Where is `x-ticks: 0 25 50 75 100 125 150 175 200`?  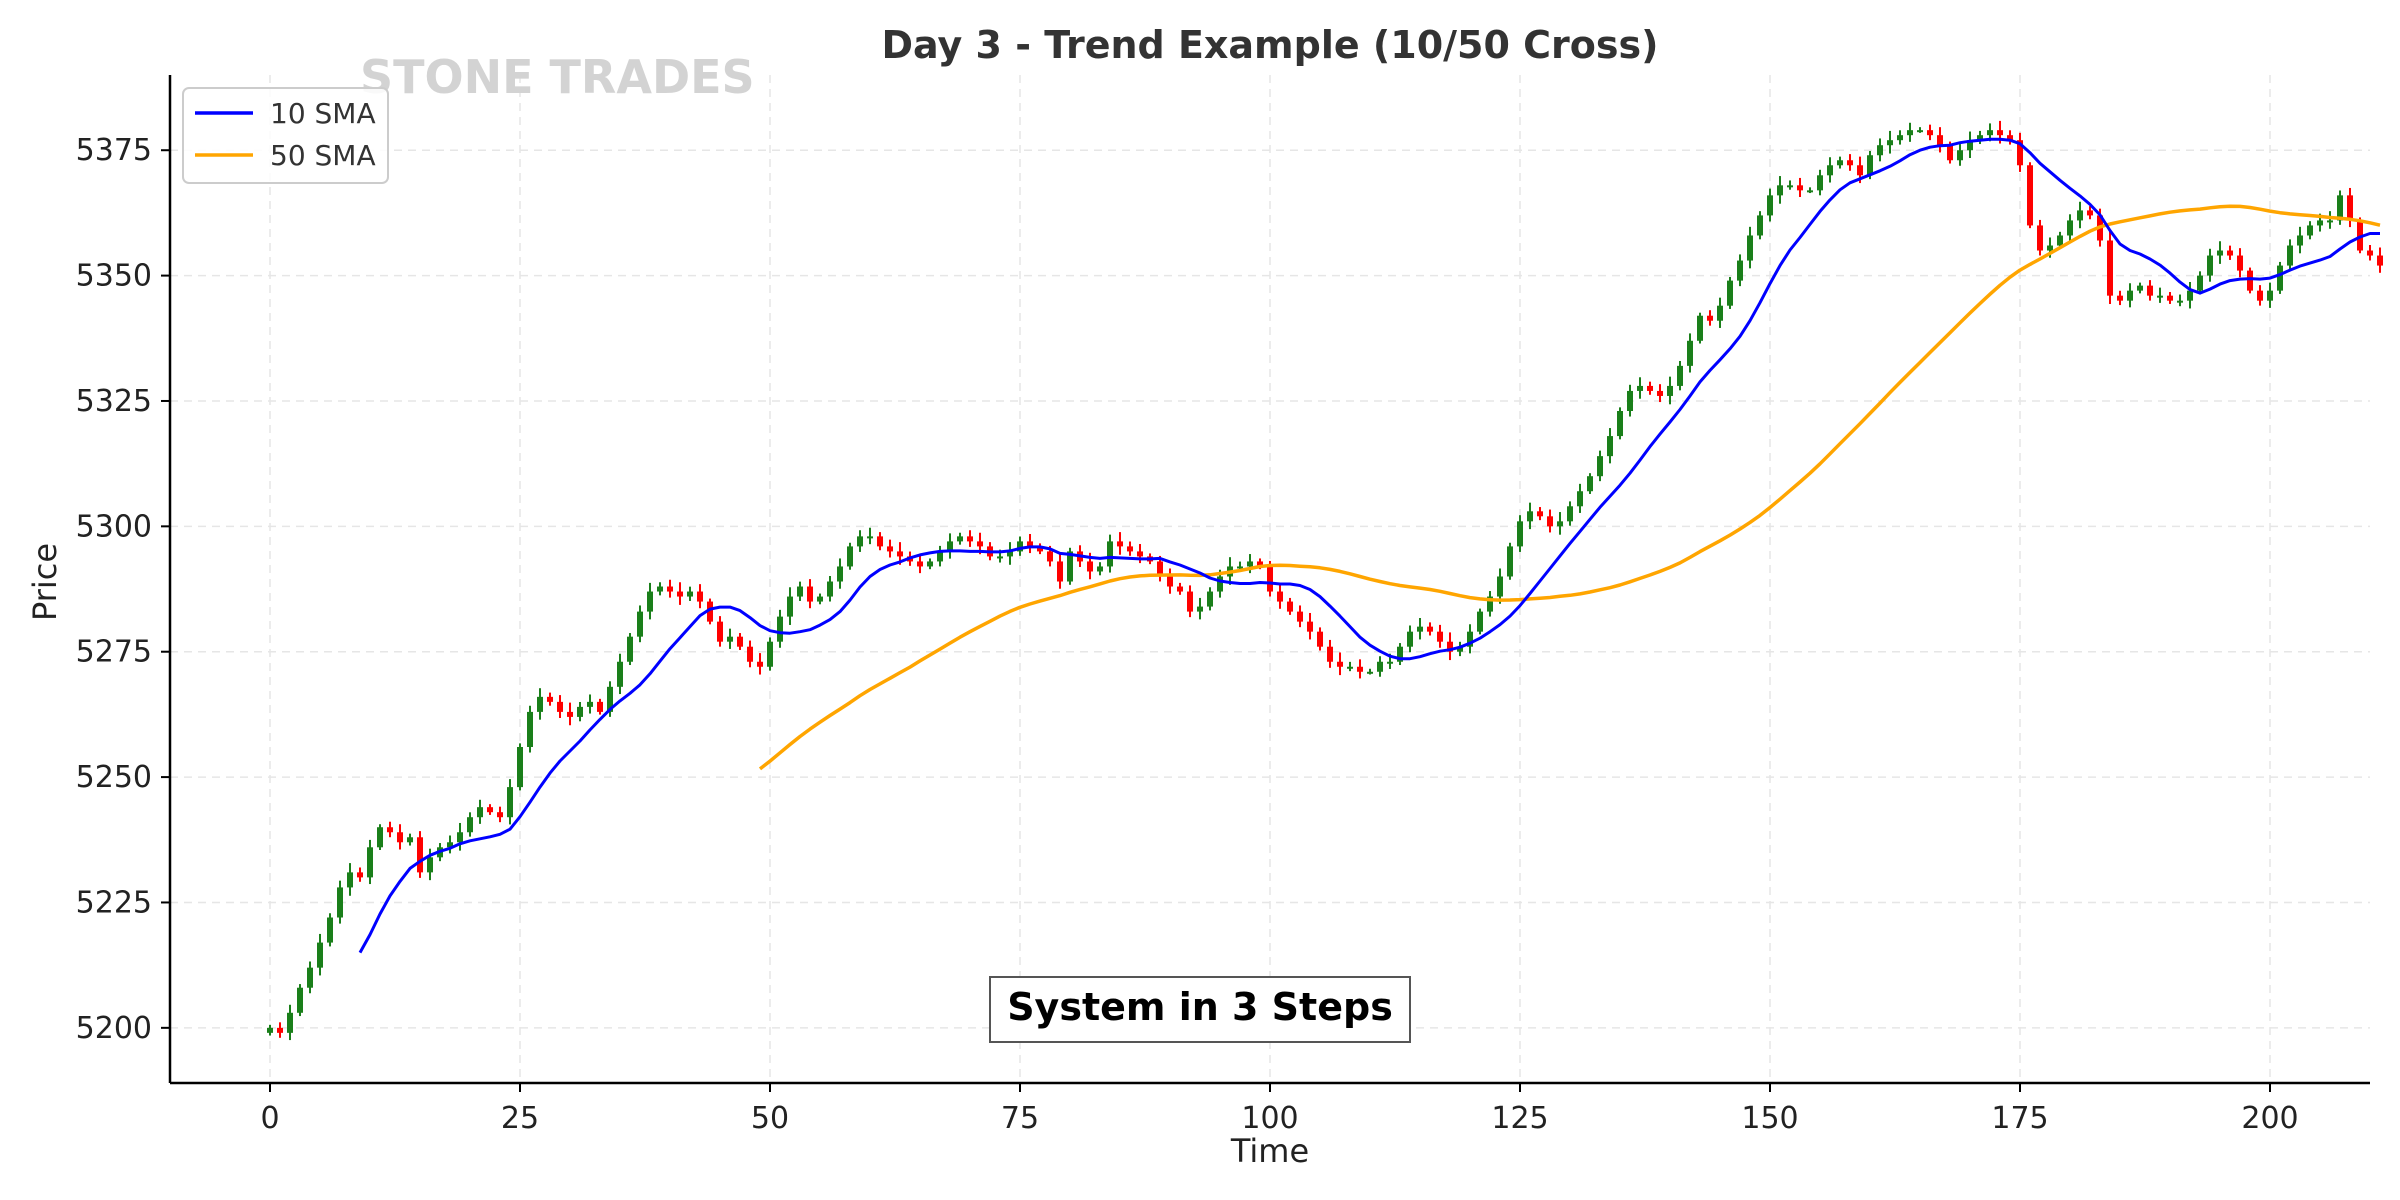
x-ticks: 0 25 50 75 100 125 150 175 200 is located at coordinates (1279, 1109).